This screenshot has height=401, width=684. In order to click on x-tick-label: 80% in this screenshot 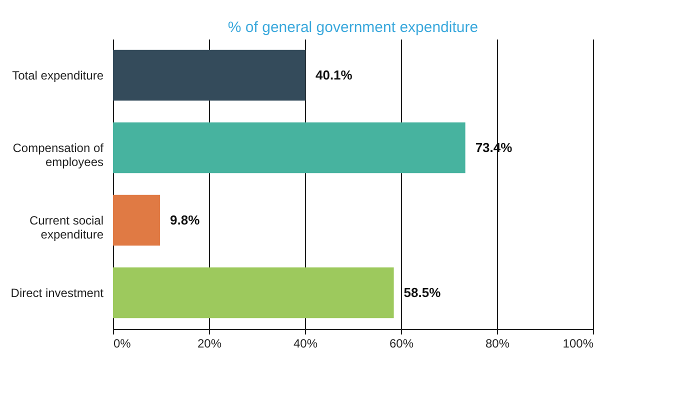, I will do `click(497, 343)`.